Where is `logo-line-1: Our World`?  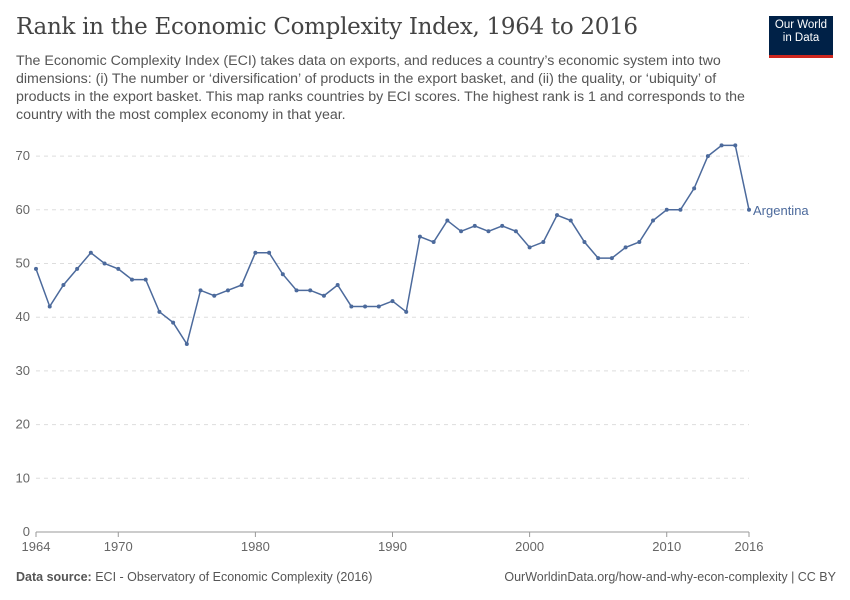 logo-line-1: Our World is located at coordinates (801, 25).